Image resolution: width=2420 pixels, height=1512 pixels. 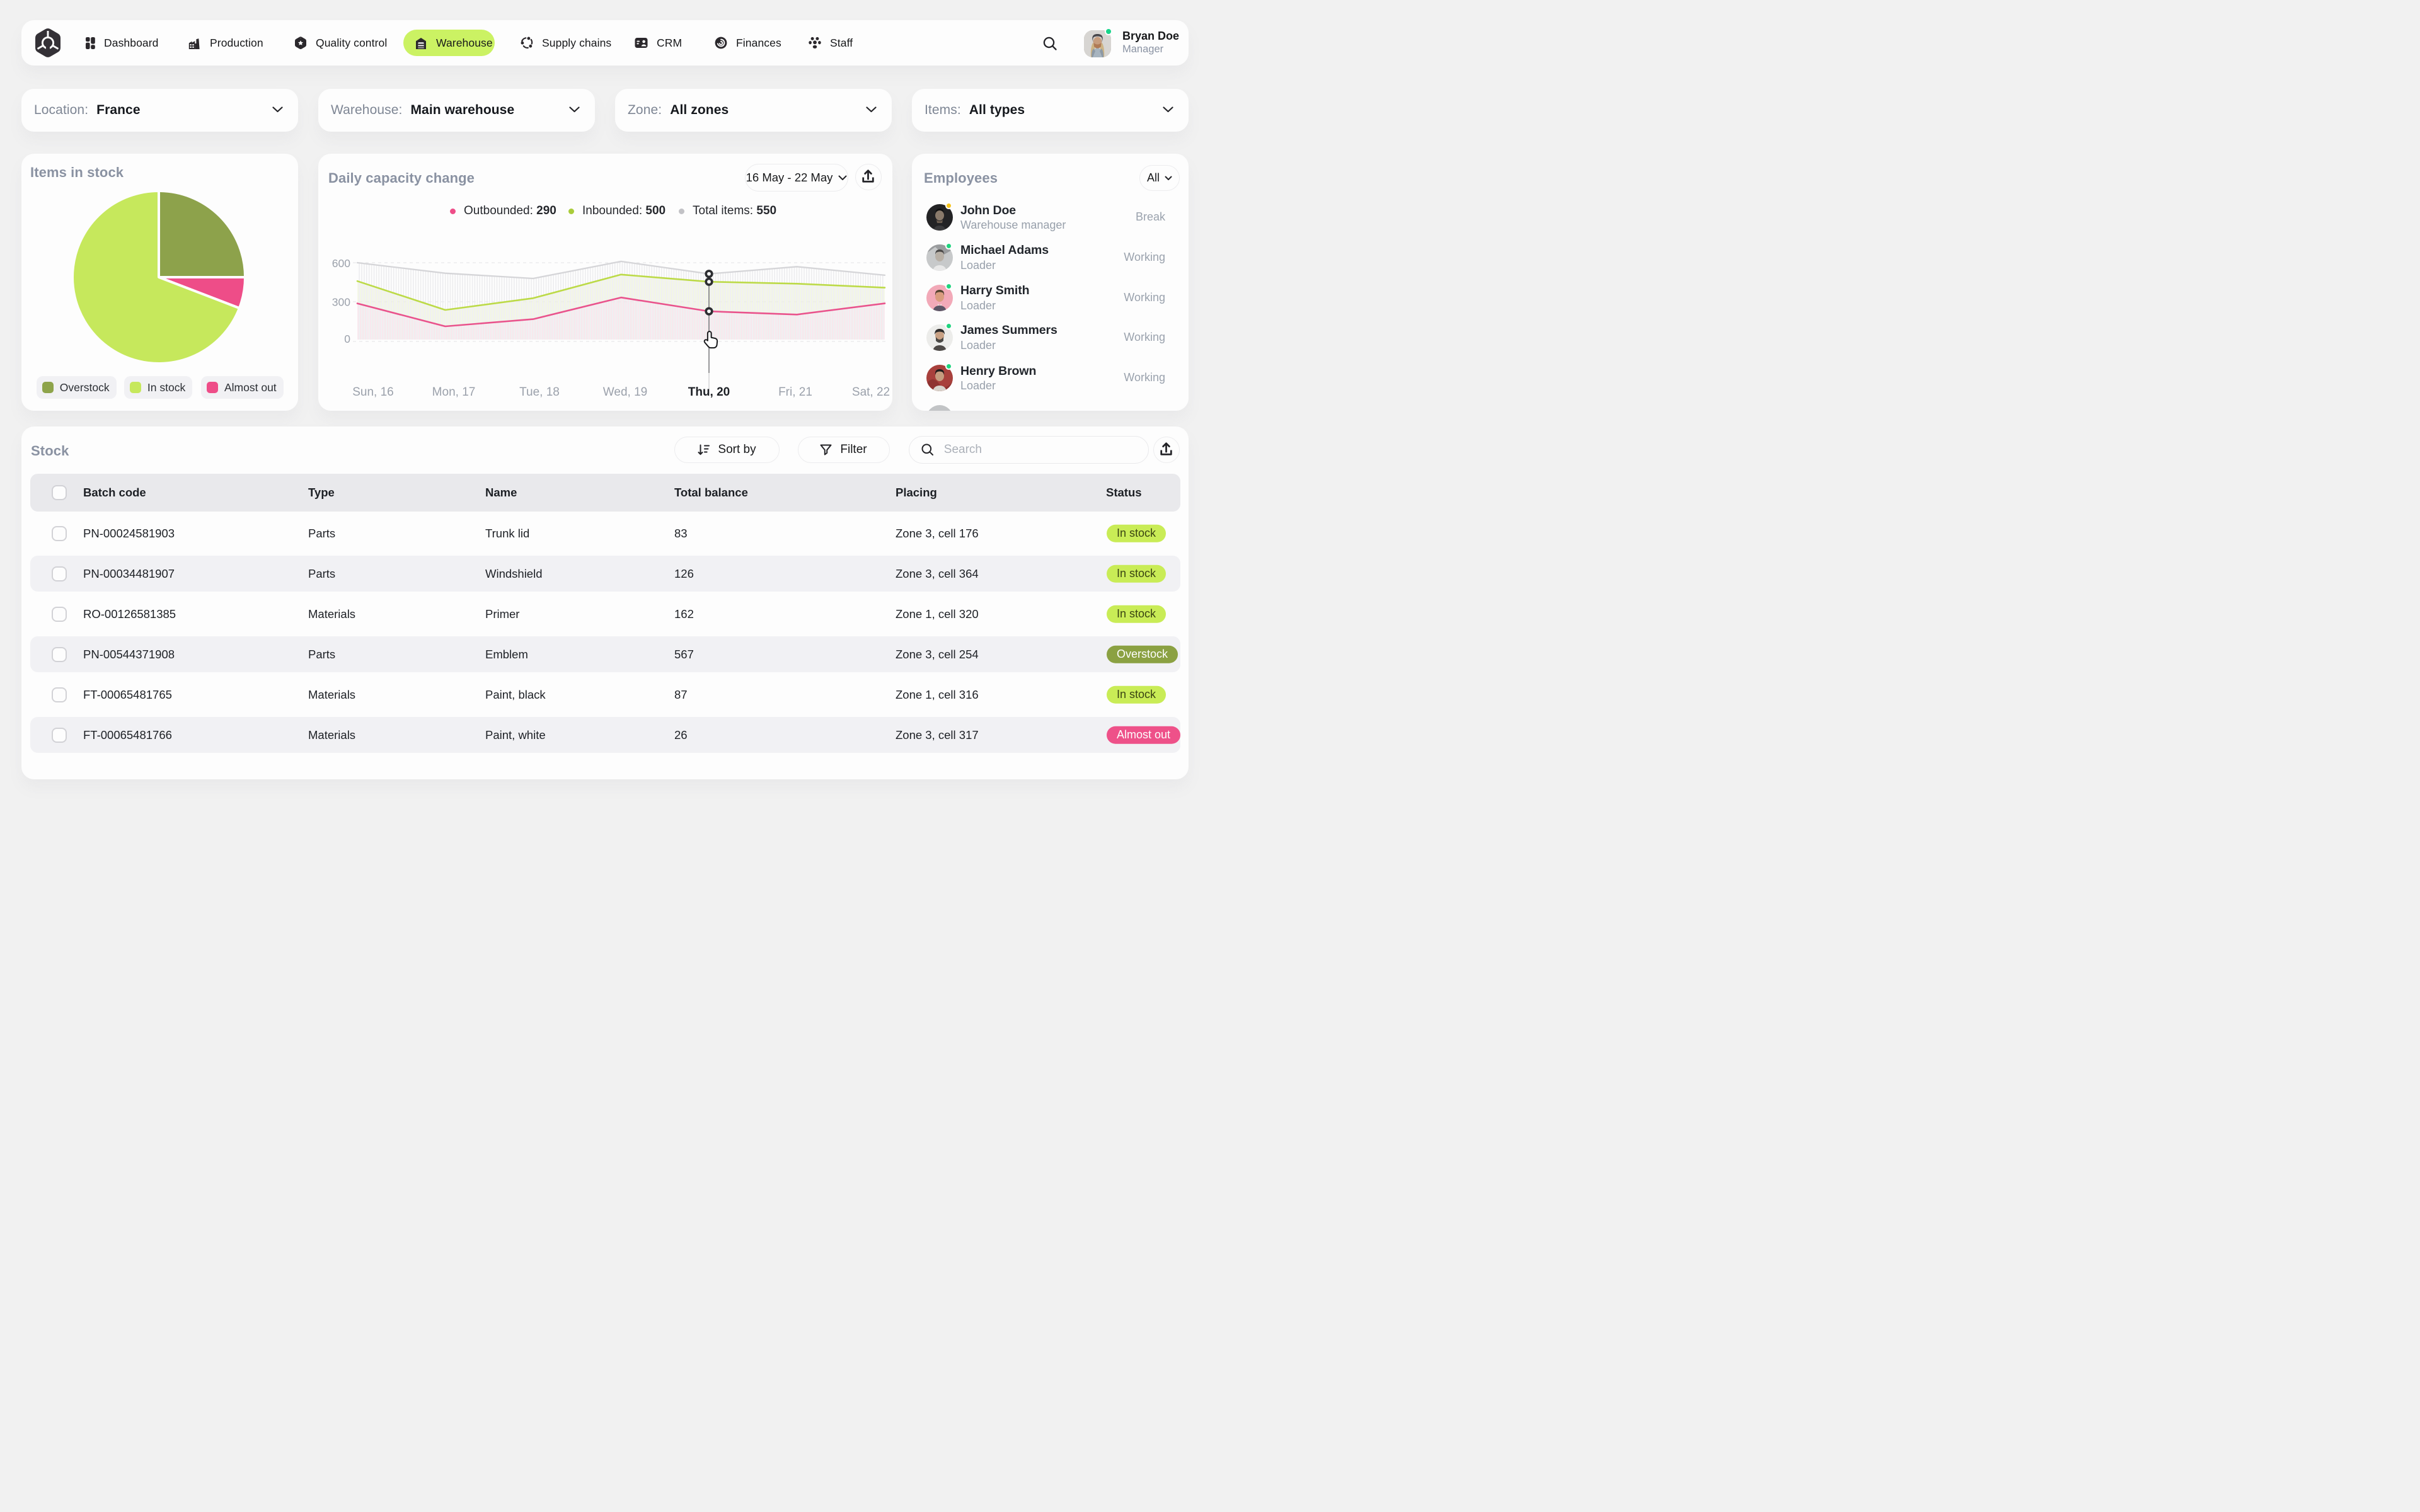 I want to click on svg-text: Tue, 18, so click(x=539, y=392).